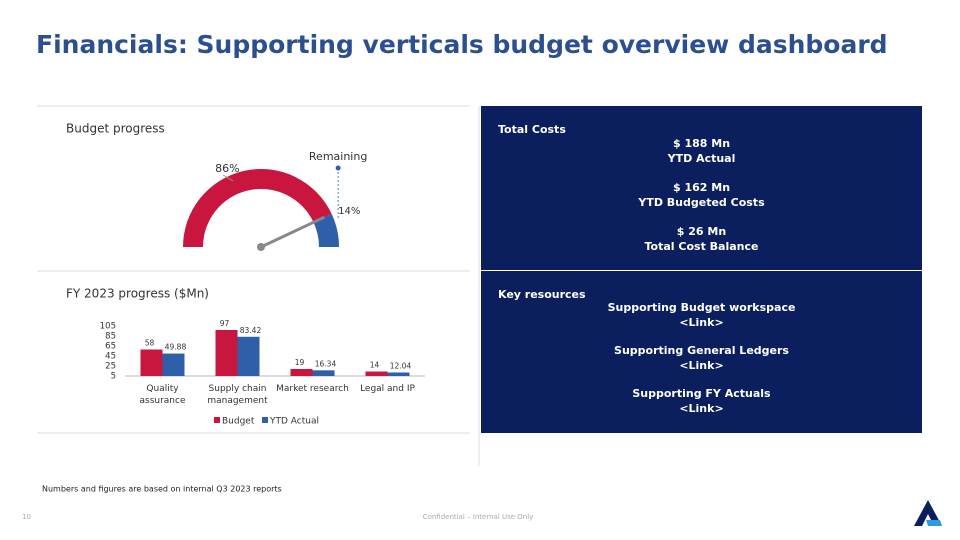 This screenshot has width=960, height=540. Describe the element at coordinates (701, 307) in the screenshot. I see `resource-name: Supporting Budget workspace` at that location.